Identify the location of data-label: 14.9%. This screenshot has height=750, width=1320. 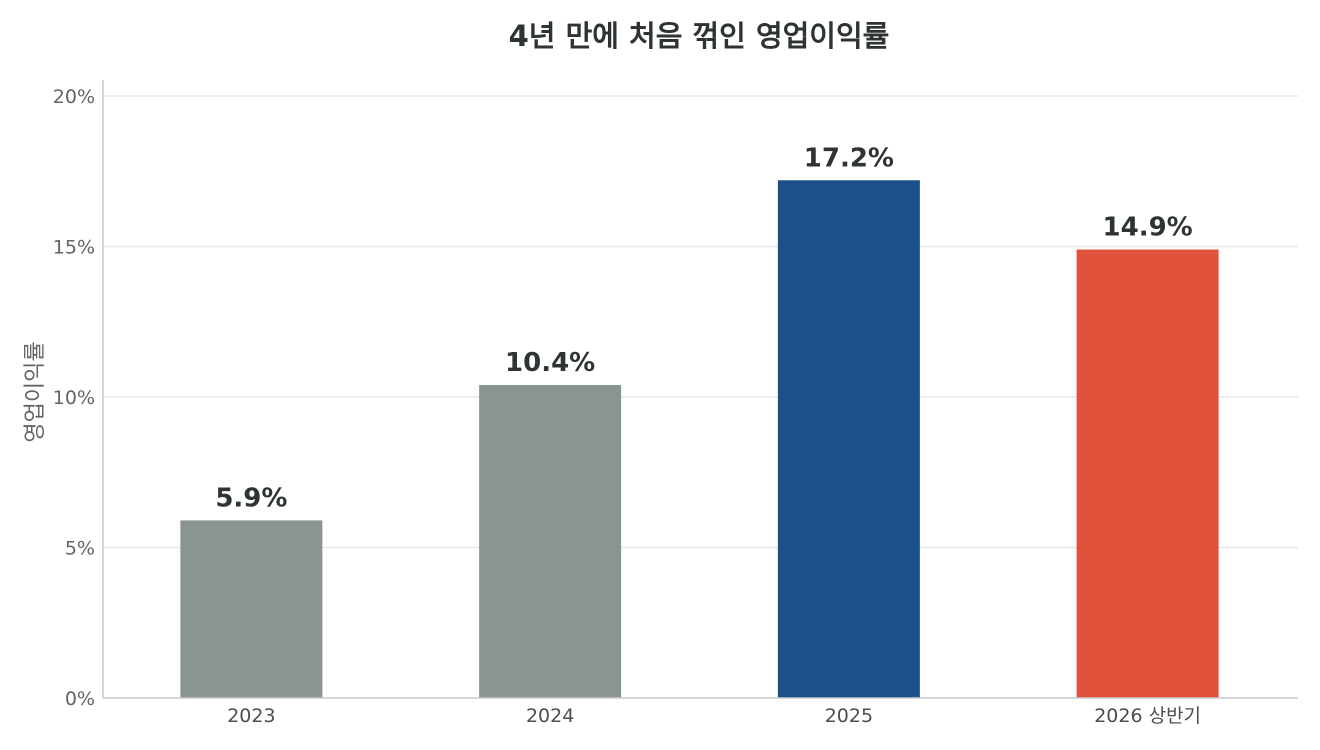
(1148, 228).